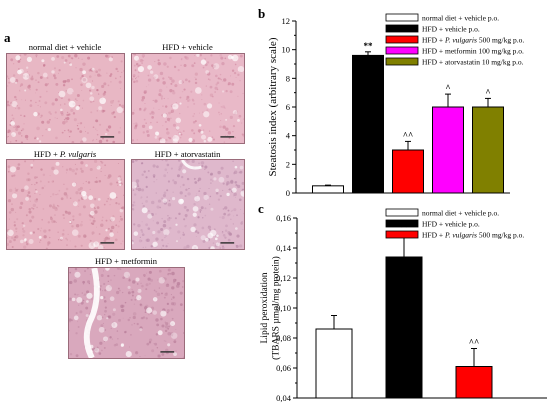  What do you see at coordinates (288, 78) in the screenshot?
I see `y-tick-label: 8` at bounding box center [288, 78].